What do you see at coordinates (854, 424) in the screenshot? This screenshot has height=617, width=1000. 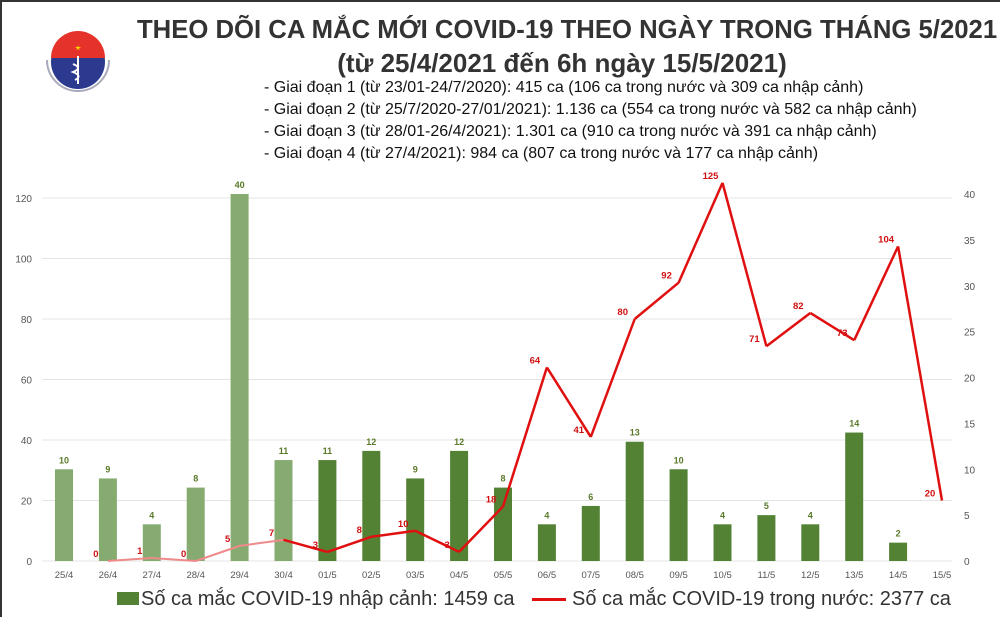 I see `bar-label: 14` at bounding box center [854, 424].